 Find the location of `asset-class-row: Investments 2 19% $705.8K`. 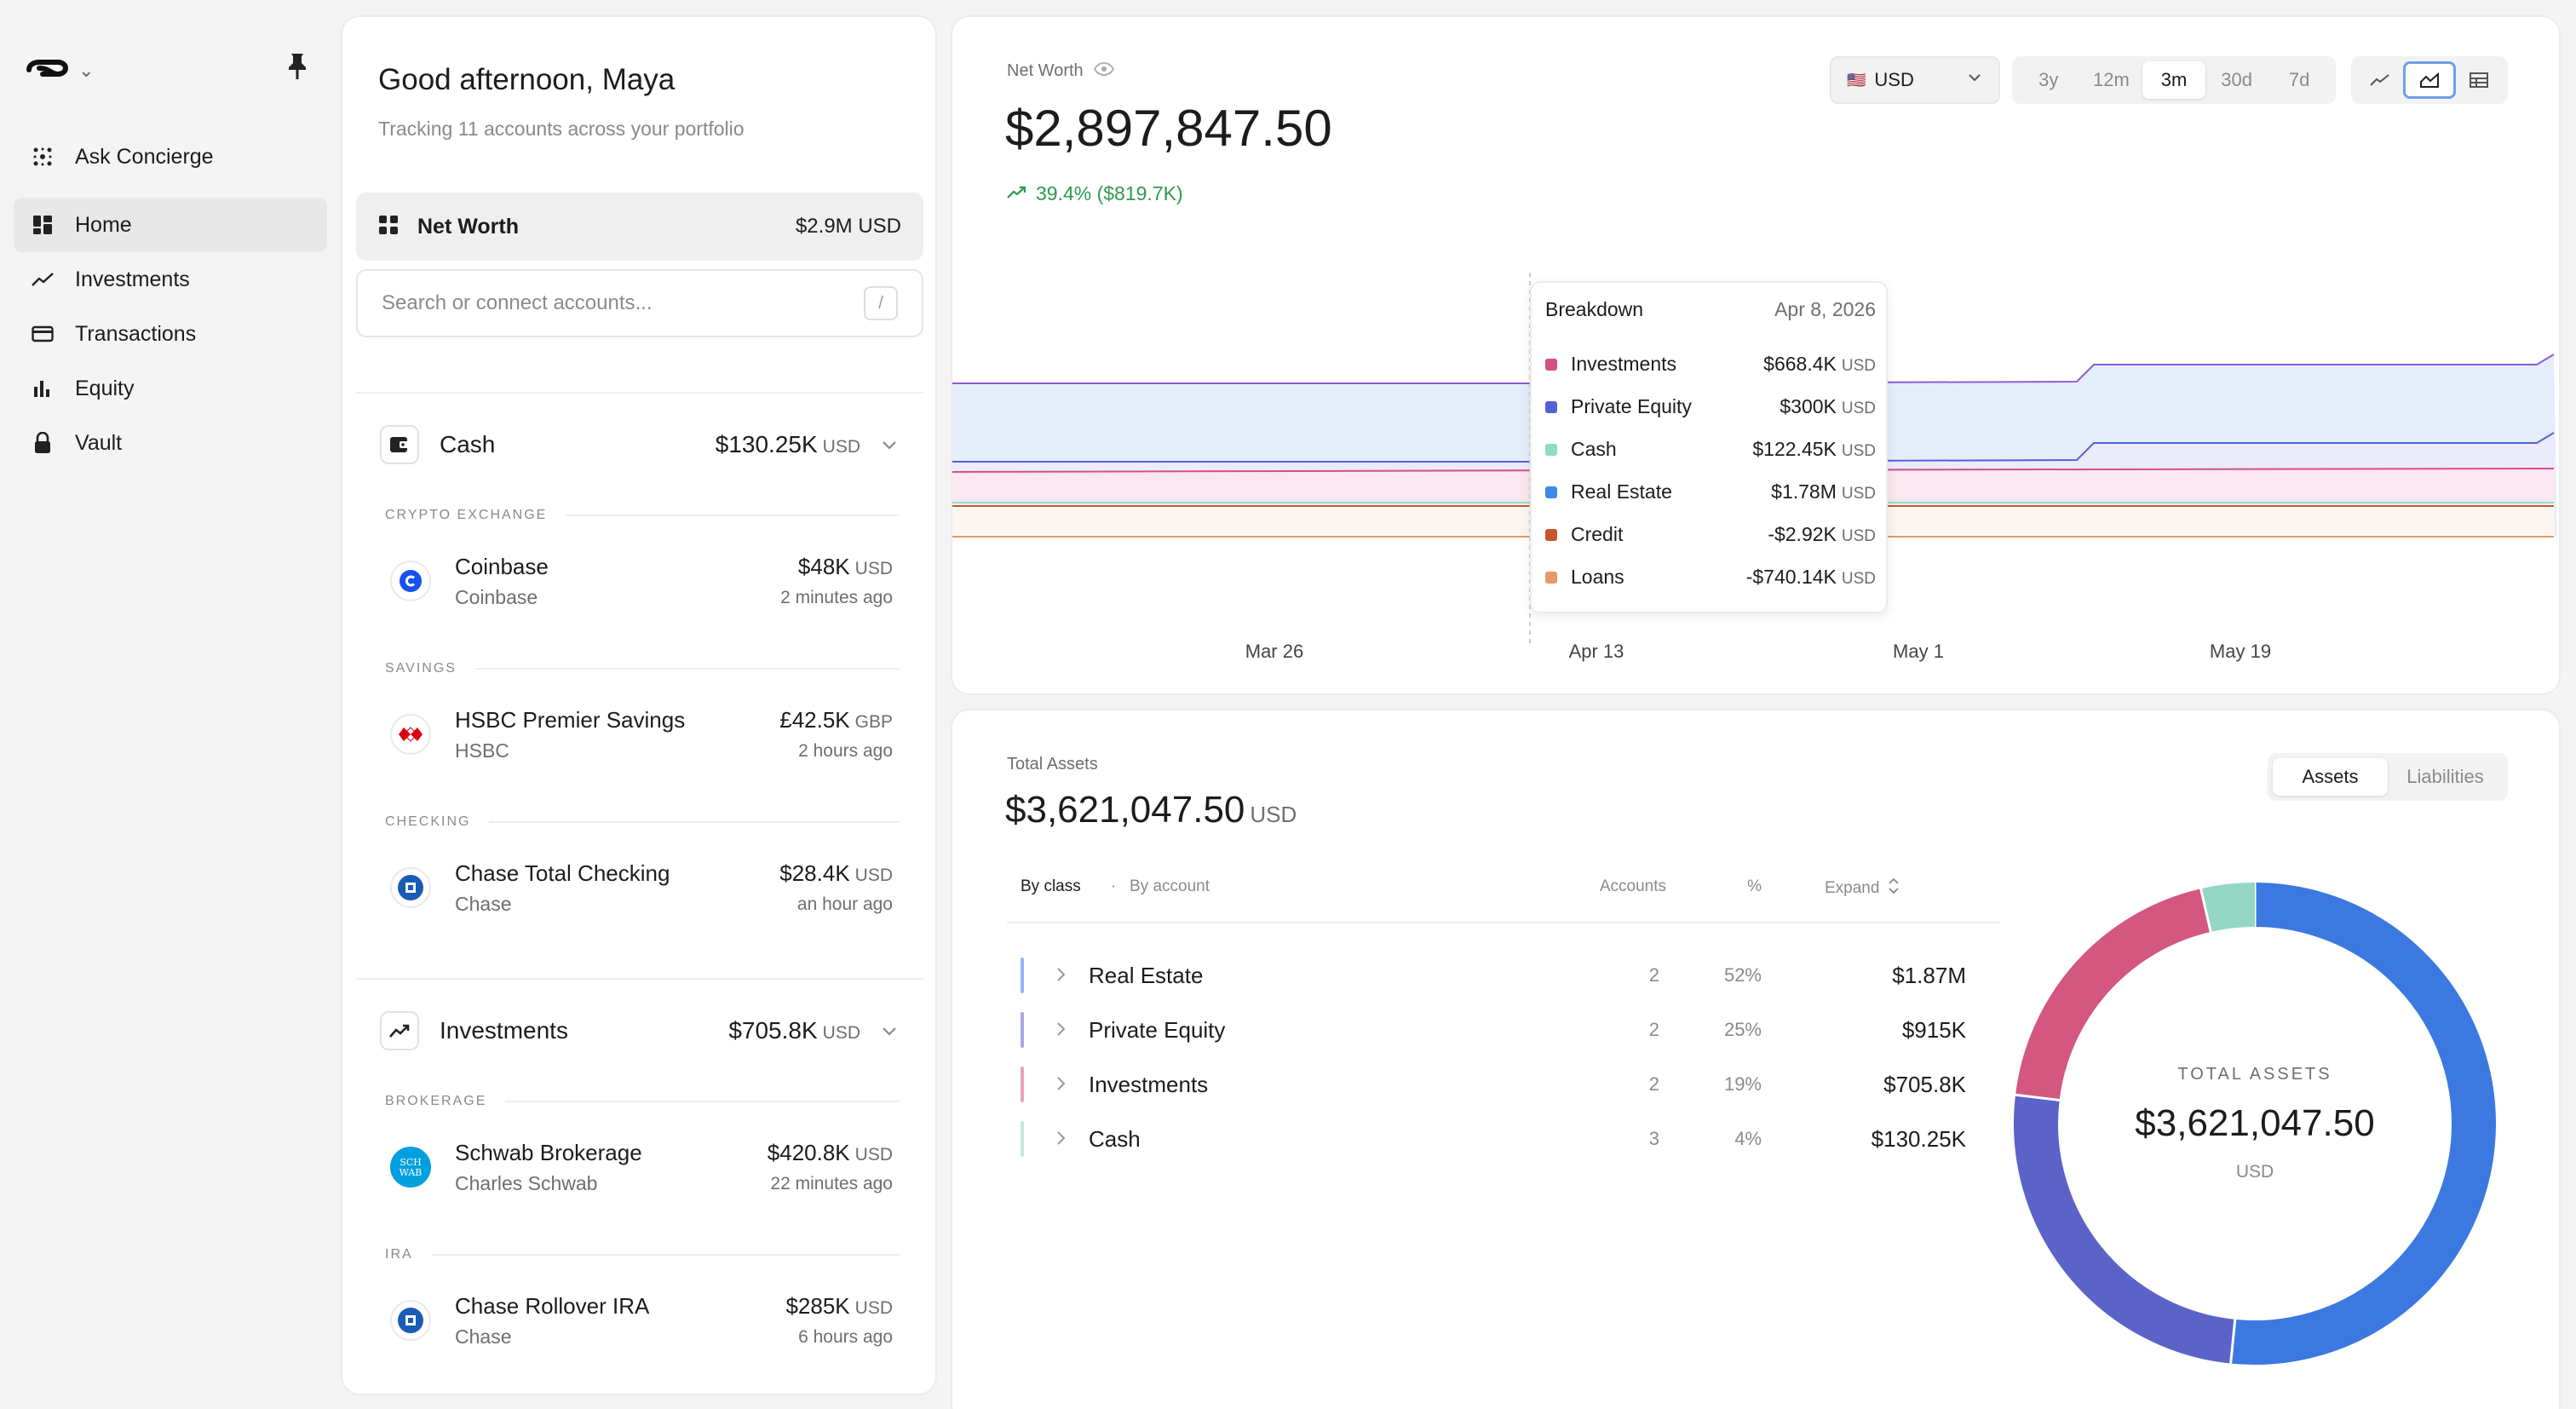

asset-class-row: Investments 2 19% $705.8K is located at coordinates (1511, 1084).